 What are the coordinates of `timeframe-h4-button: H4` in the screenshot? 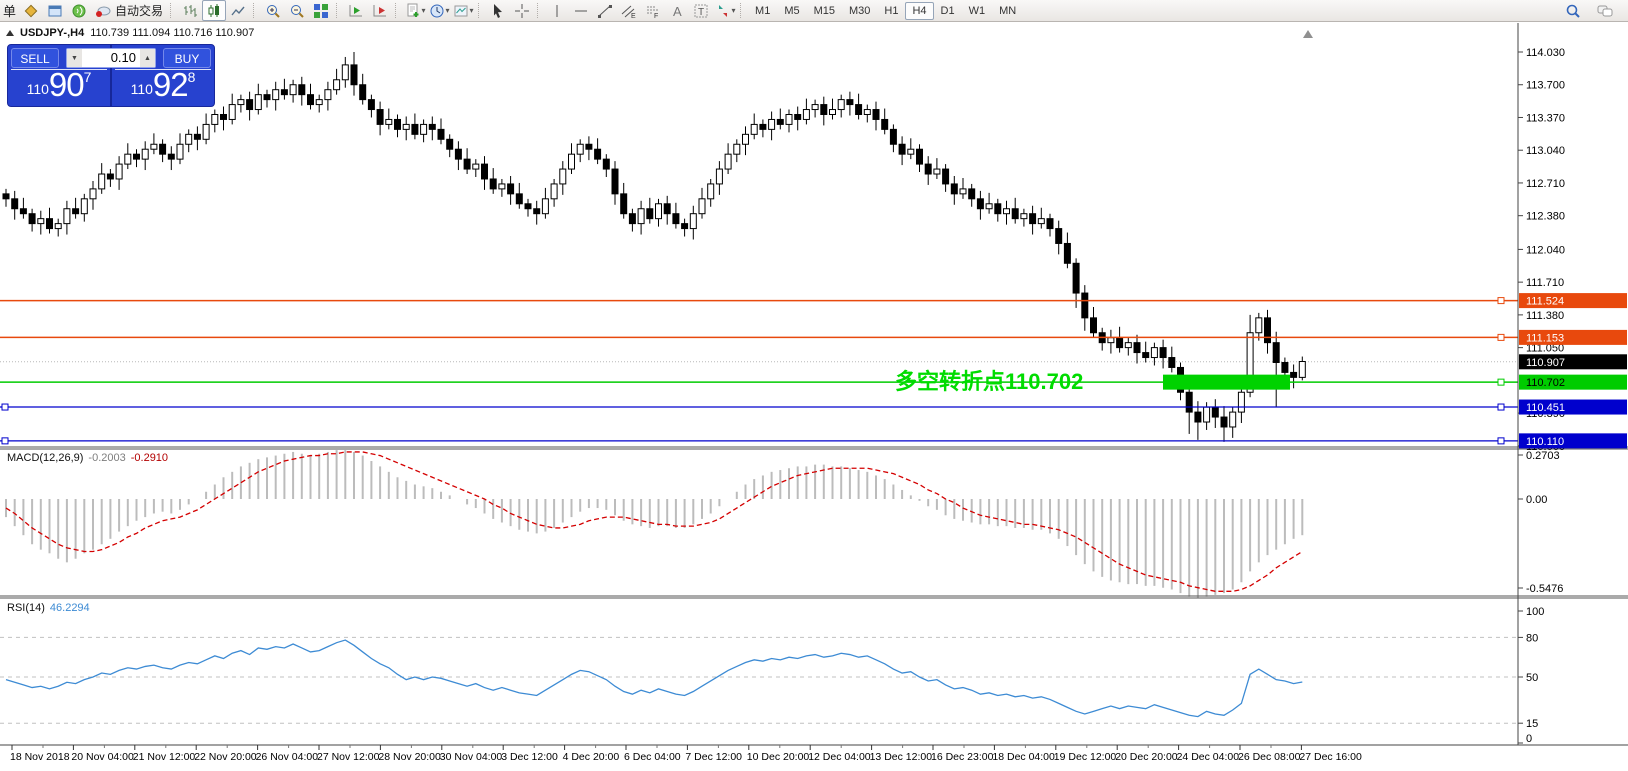 It's located at (919, 10).